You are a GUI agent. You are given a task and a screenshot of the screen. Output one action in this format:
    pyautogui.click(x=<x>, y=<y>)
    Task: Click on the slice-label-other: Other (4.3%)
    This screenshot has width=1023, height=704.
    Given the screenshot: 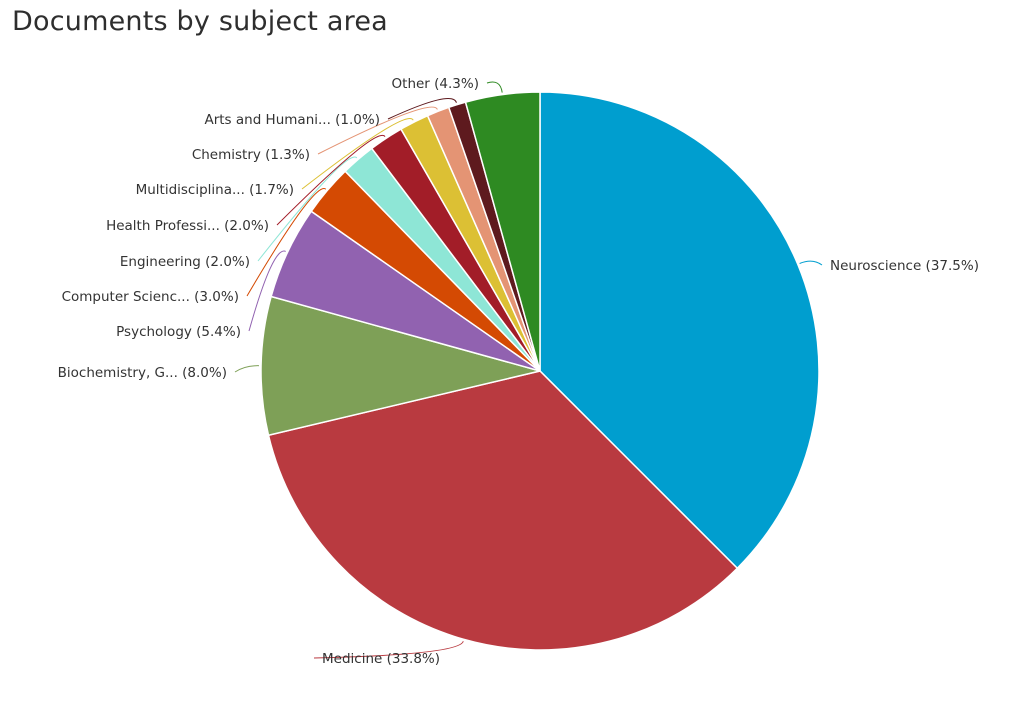 What is the action you would take?
    pyautogui.click(x=435, y=84)
    